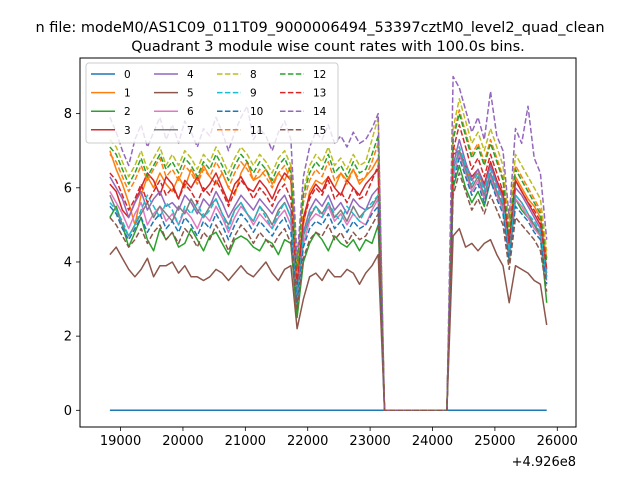 This screenshot has height=480, width=640. I want to click on legend-label-12: 12, so click(319, 75).